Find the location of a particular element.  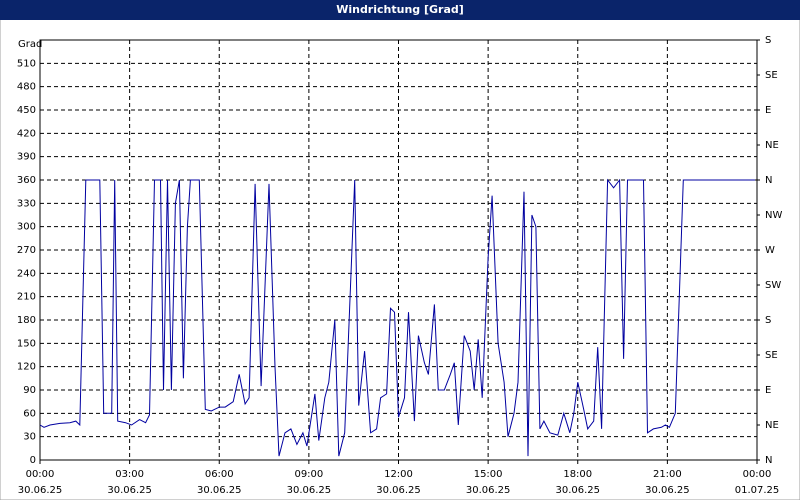

chart-title: Windrichtung [Grad] is located at coordinates (400, 9).